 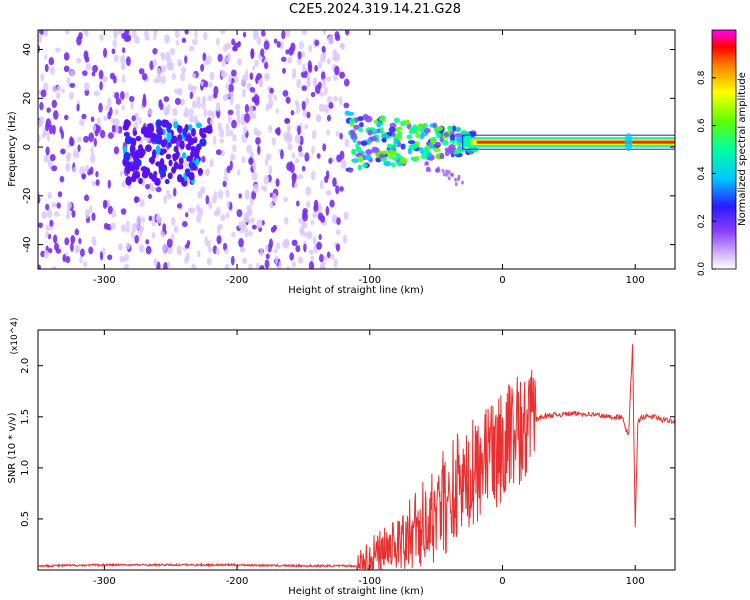 I want to click on carrier-feature, so click(x=628, y=142).